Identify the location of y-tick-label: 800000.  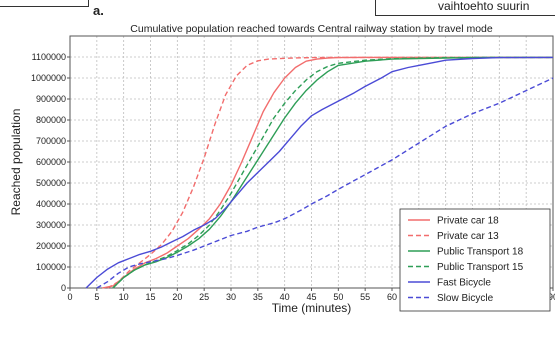
(51, 120).